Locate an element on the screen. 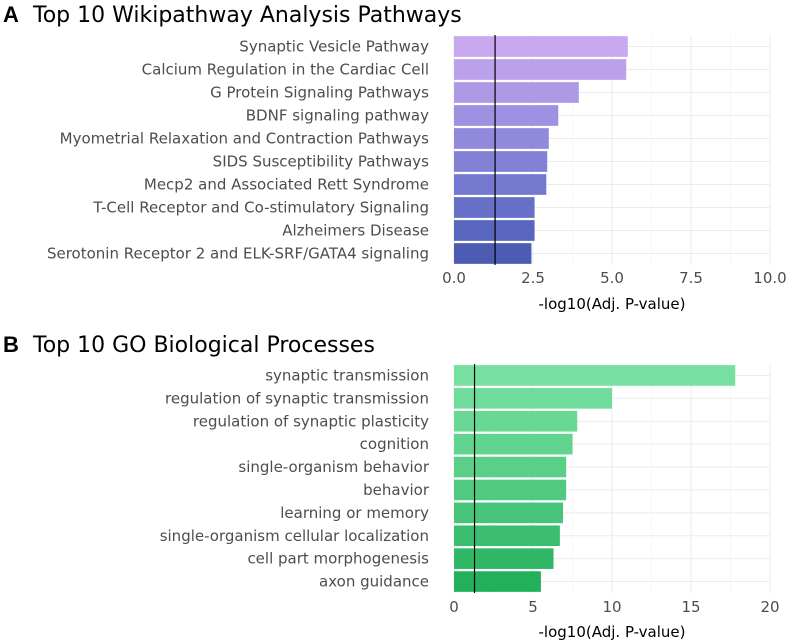 The image size is (787, 643). panel-b-category-label: single-organism behavior is located at coordinates (333, 467).